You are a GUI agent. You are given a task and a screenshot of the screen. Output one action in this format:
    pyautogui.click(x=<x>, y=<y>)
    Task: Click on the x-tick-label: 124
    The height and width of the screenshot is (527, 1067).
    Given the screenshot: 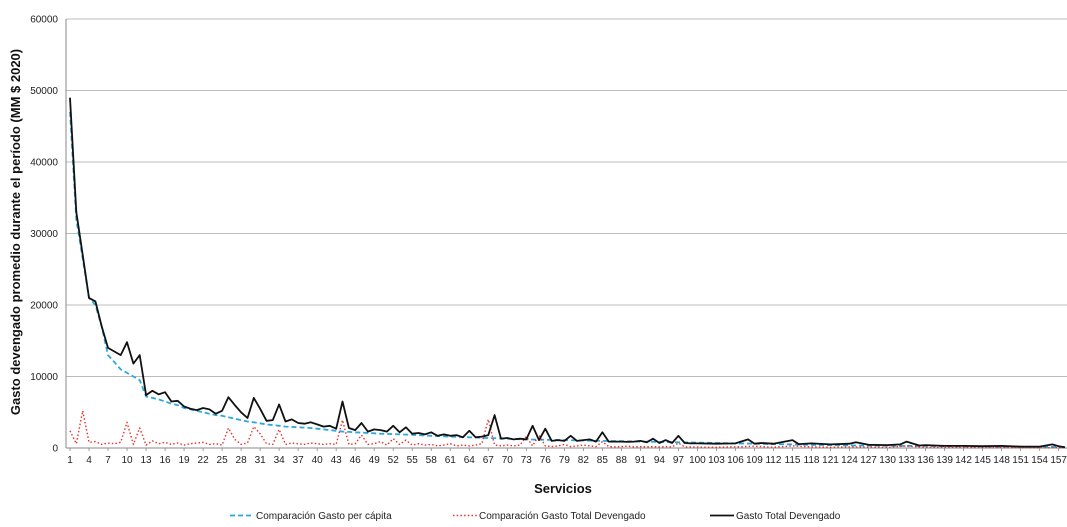 What is the action you would take?
    pyautogui.click(x=849, y=460)
    